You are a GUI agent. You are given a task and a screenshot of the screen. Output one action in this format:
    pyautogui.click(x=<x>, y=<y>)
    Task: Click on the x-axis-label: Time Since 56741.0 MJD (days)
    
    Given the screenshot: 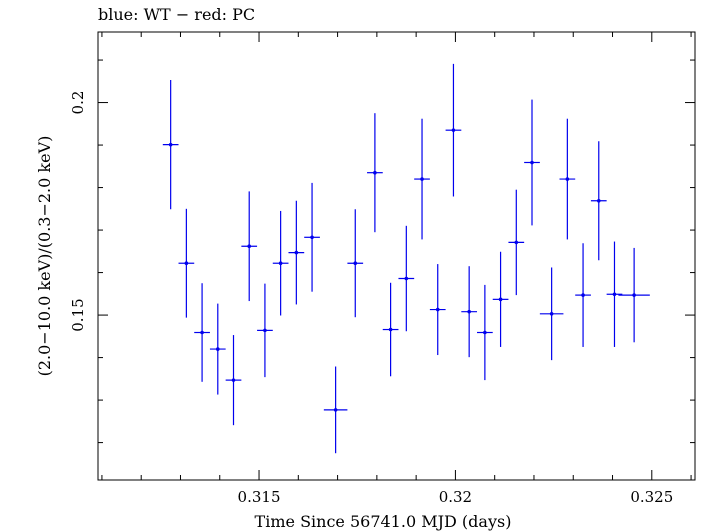 What is the action you would take?
    pyautogui.click(x=383, y=521)
    